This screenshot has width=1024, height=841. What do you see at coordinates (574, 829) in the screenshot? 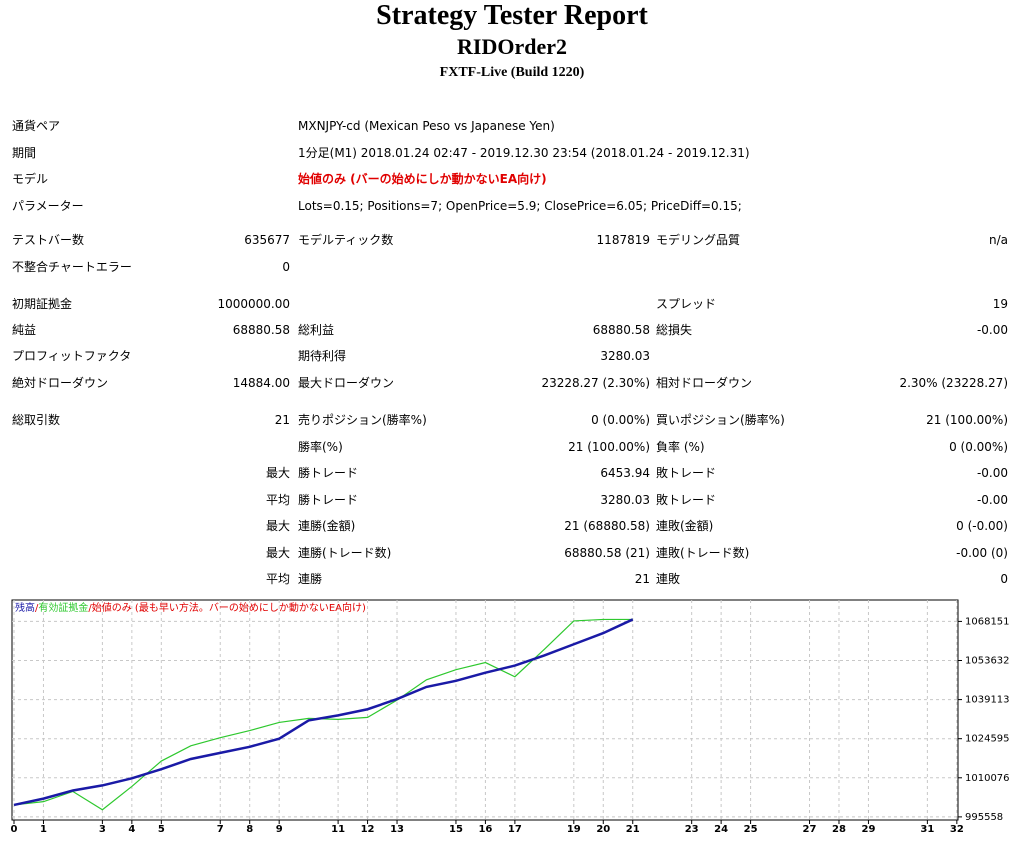
I see `x-tick-label: 19` at bounding box center [574, 829].